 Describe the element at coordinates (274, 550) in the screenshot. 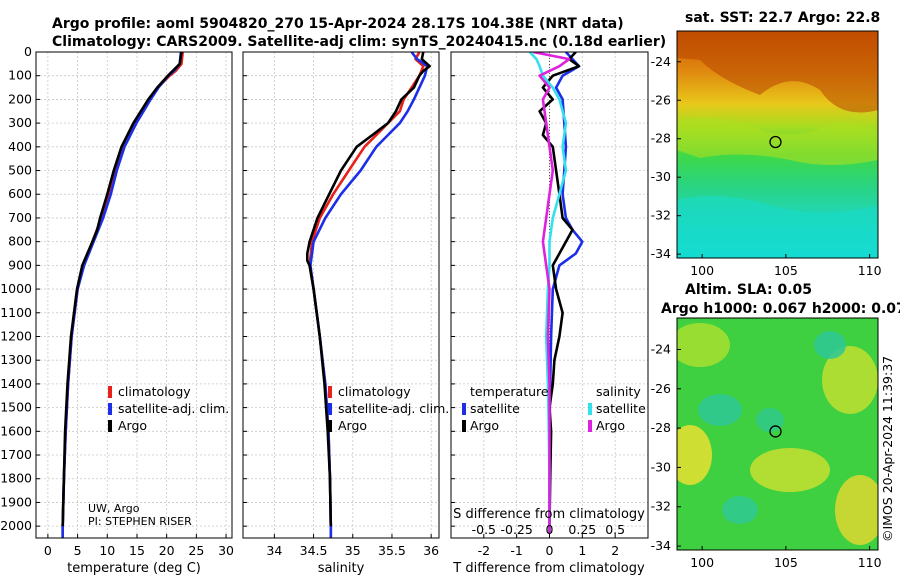

I see `x-tick-label: 34` at that location.